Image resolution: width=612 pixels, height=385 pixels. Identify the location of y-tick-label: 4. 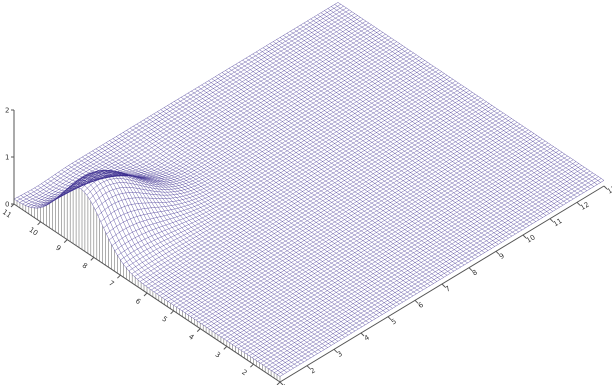
(191, 337).